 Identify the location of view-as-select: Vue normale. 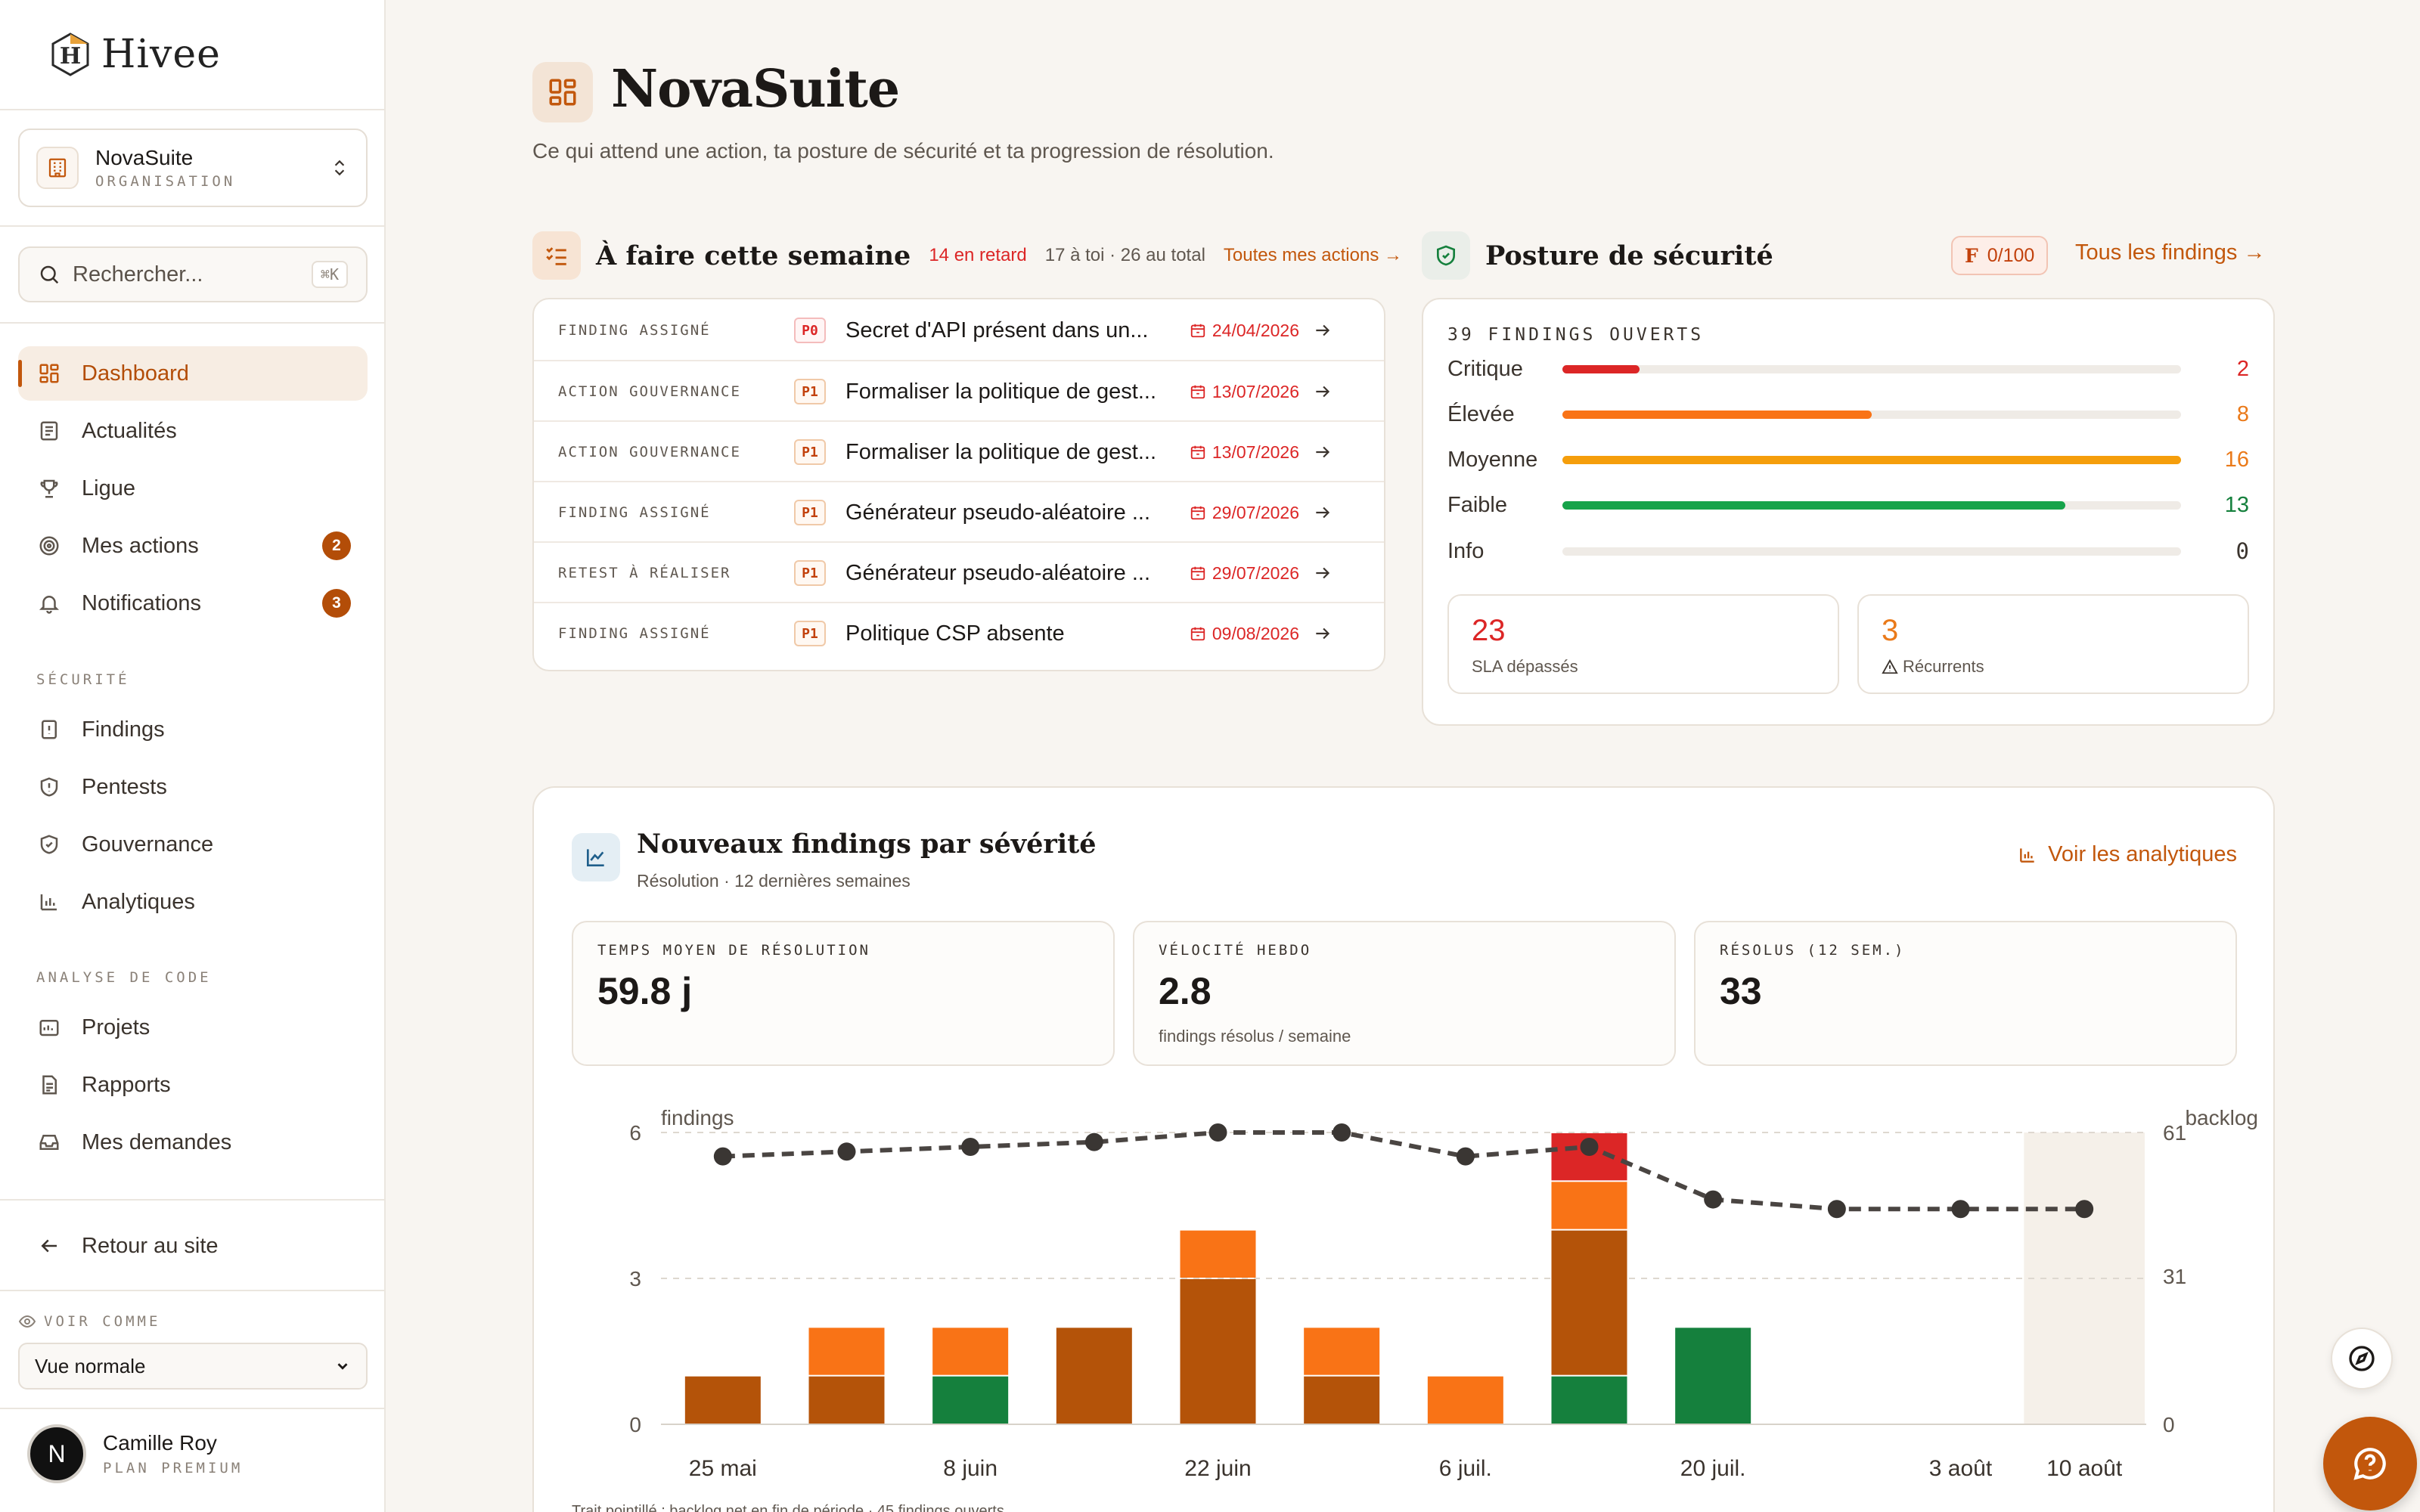
(193, 1366).